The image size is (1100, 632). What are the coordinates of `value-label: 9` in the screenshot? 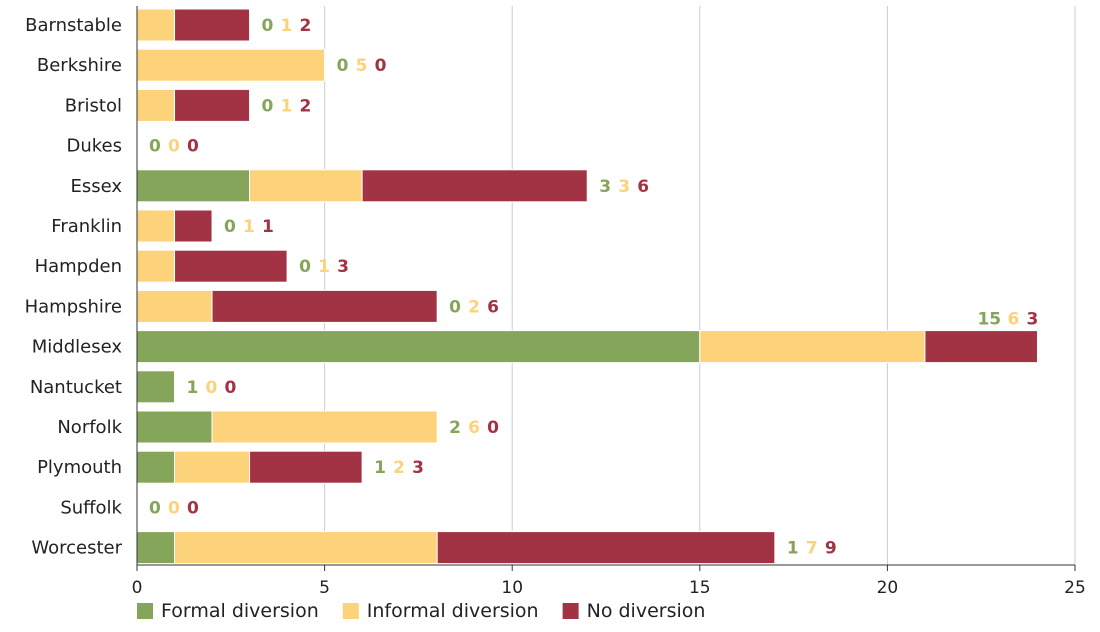 It's located at (831, 549).